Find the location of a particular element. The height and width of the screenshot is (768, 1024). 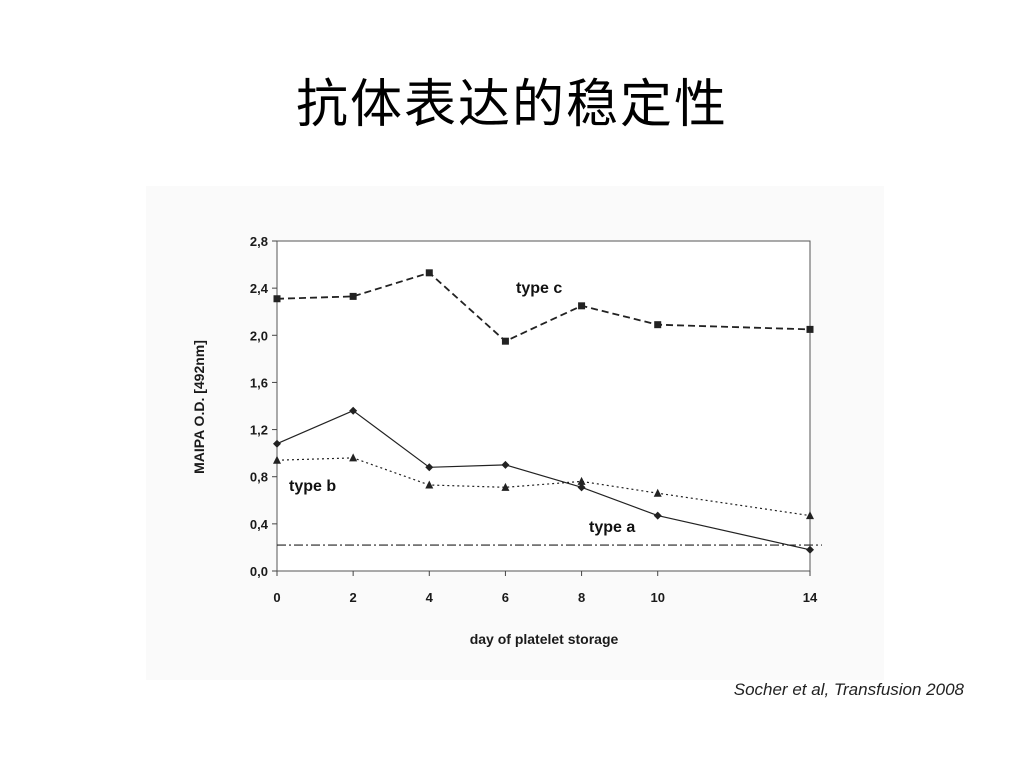

x-tick-label: 2 is located at coordinates (353, 597).